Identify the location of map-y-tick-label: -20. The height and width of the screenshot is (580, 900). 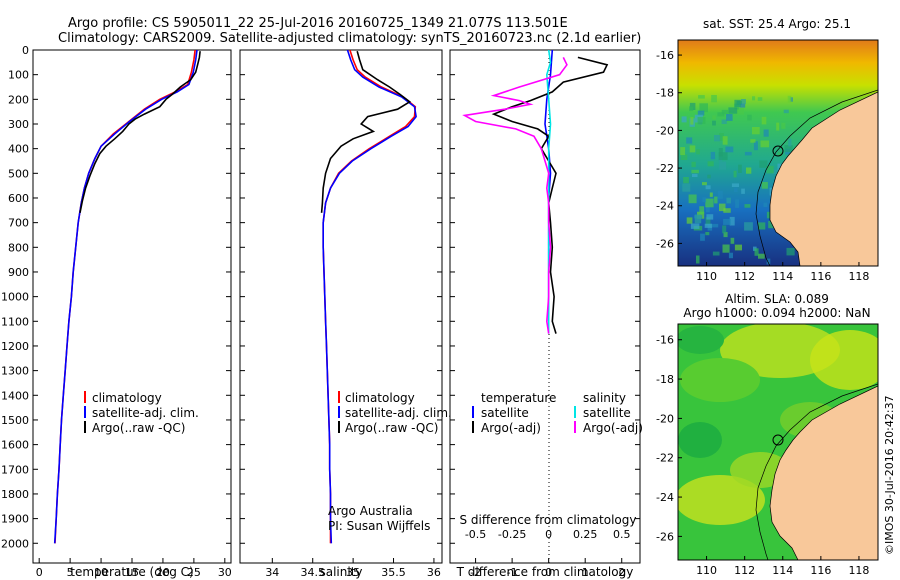
(665, 130).